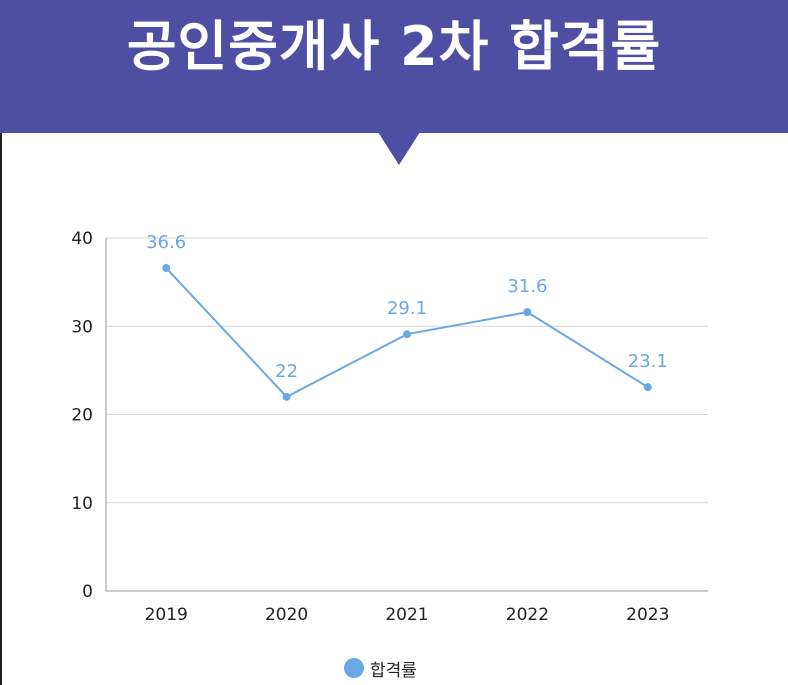 The height and width of the screenshot is (685, 788). What do you see at coordinates (1, 342) in the screenshot?
I see `left-border` at bounding box center [1, 342].